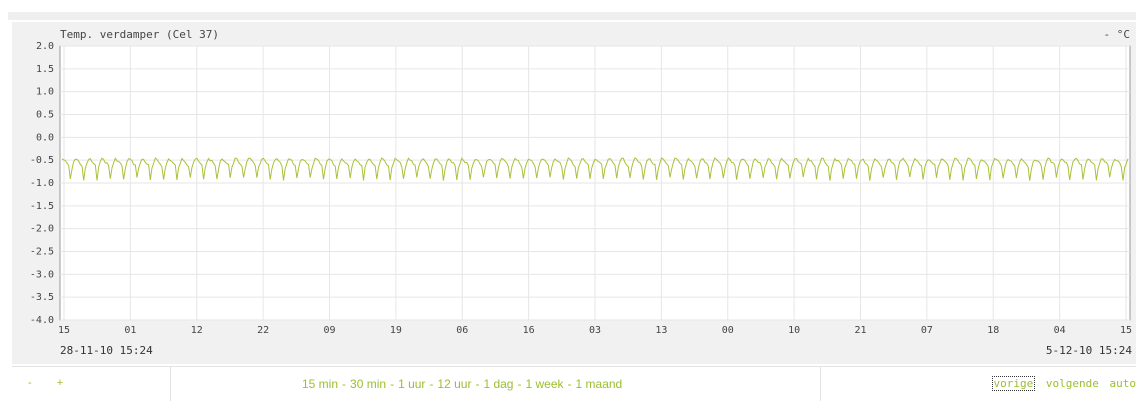  What do you see at coordinates (329, 330) in the screenshot?
I see `x-tick-label: 09` at bounding box center [329, 330].